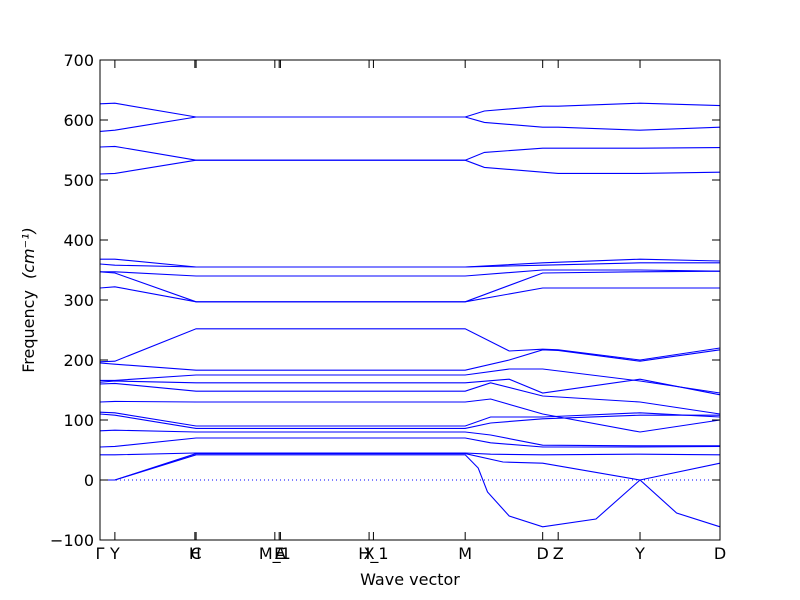  I want to click on y-tick-label: 100, so click(78, 420).